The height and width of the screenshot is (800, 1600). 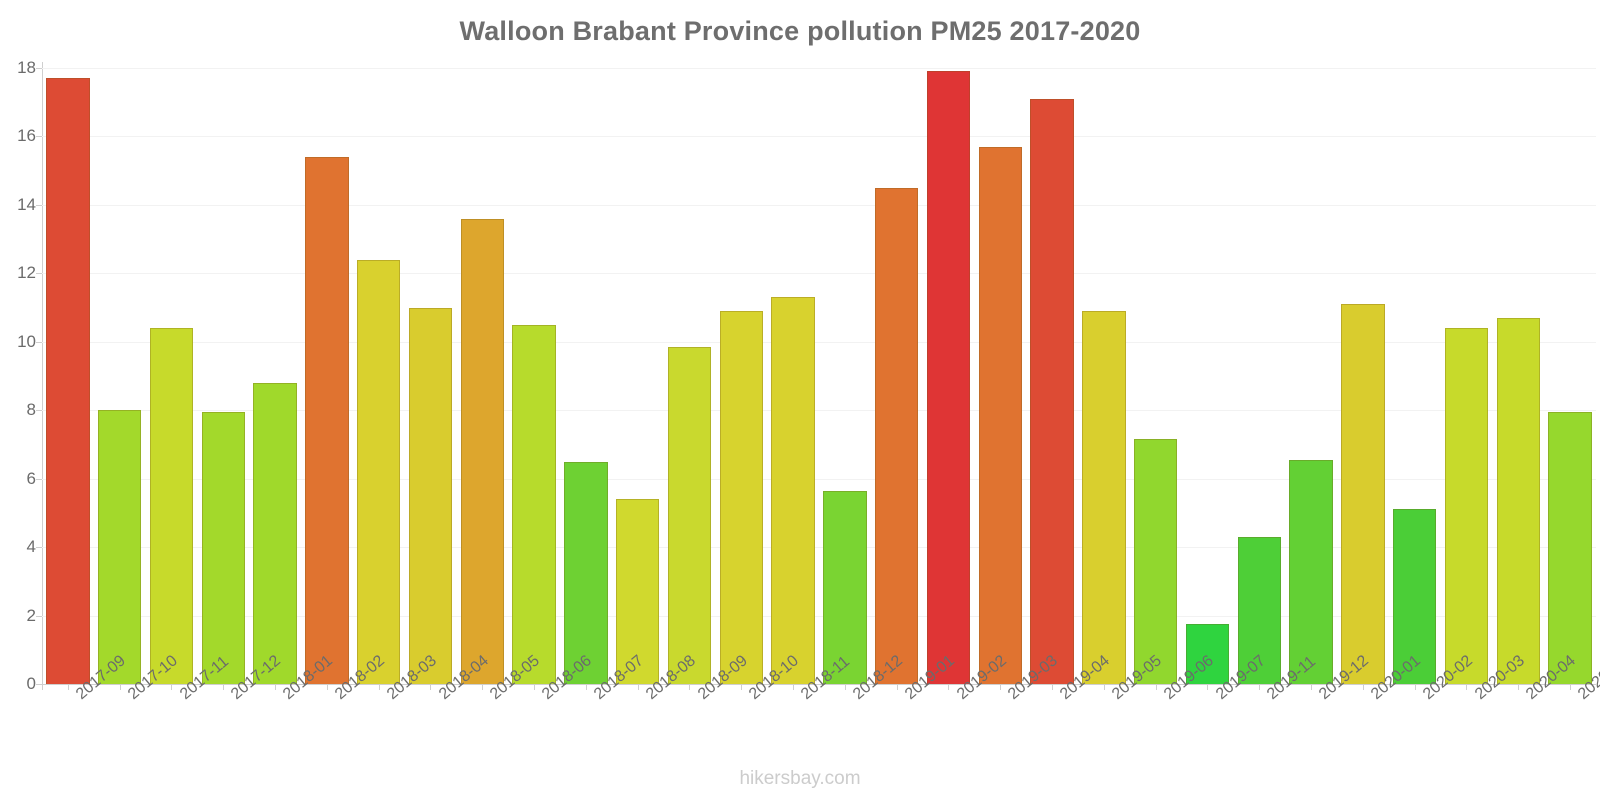 I want to click on y-axis-tick-label: 12, so click(x=26, y=273).